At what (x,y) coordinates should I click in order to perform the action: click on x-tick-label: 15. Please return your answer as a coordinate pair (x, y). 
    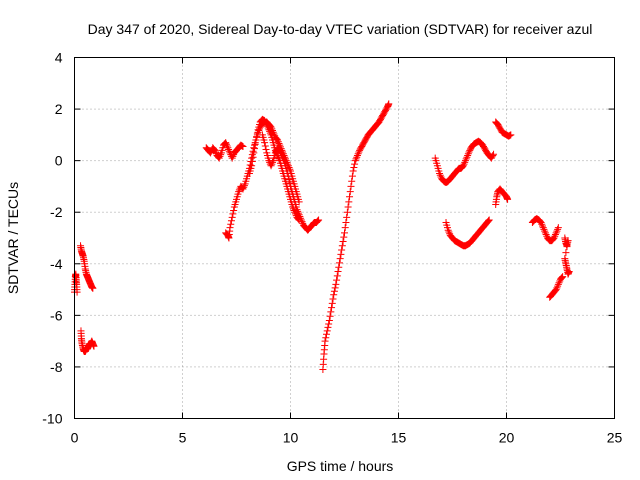
    Looking at the image, I should click on (399, 438).